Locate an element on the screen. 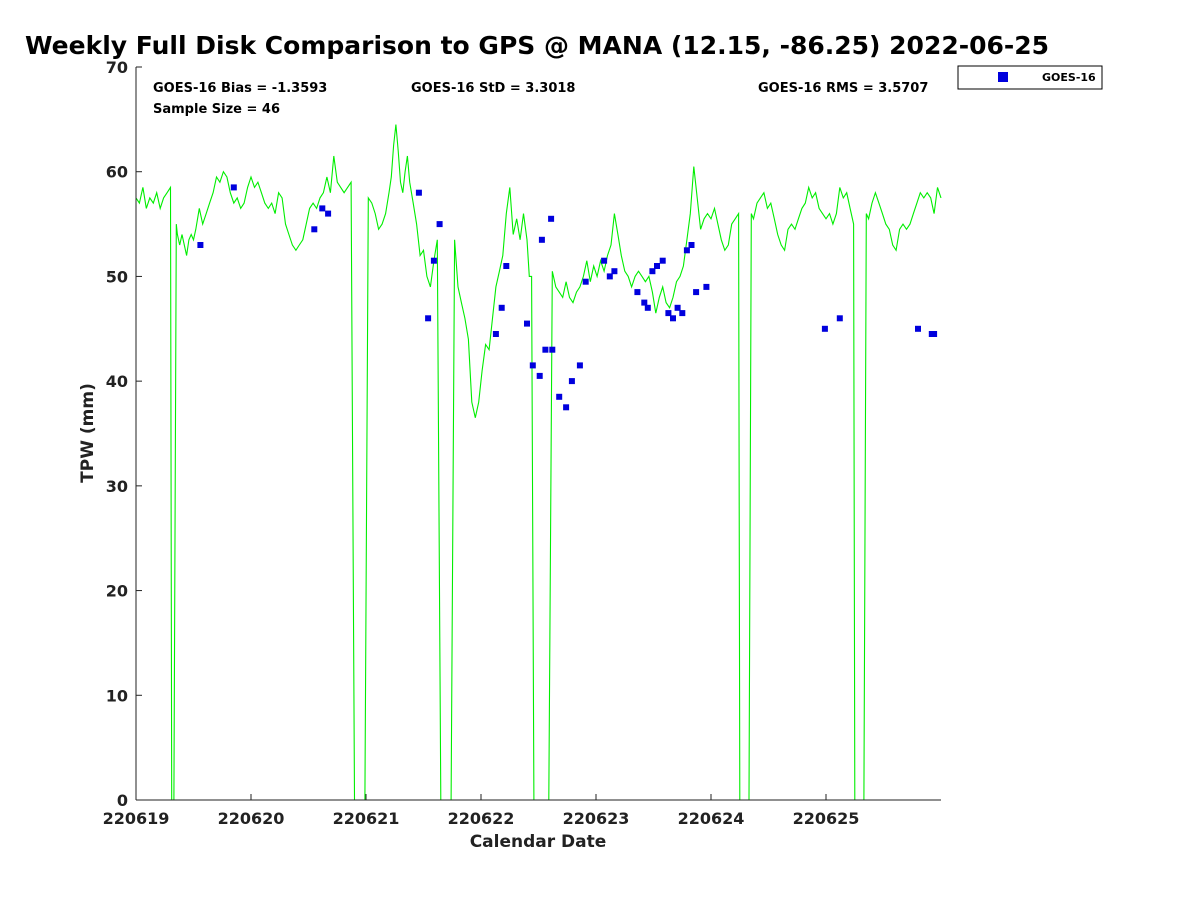 This screenshot has height=900, width=1200. bias-stat: GOES-16 Bias = -1.3593 is located at coordinates (240, 88).